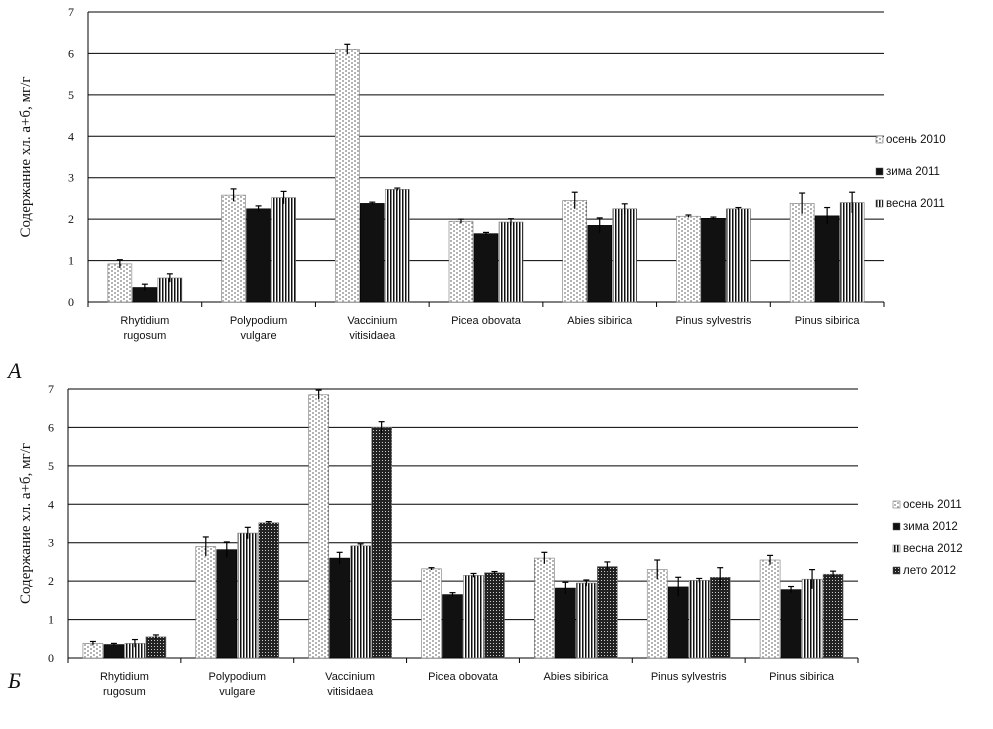 The width and height of the screenshot is (993, 729). What do you see at coordinates (913, 172) in the screenshot?
I see `legend-label: зима 2011` at bounding box center [913, 172].